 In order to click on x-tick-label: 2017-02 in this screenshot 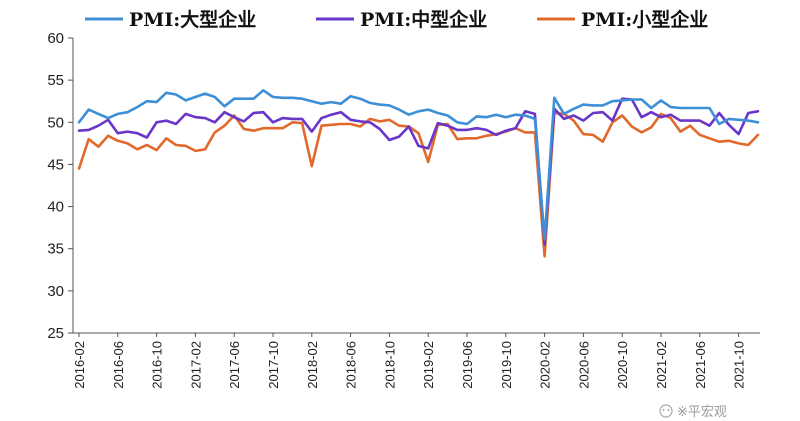, I will do `click(195, 365)`.